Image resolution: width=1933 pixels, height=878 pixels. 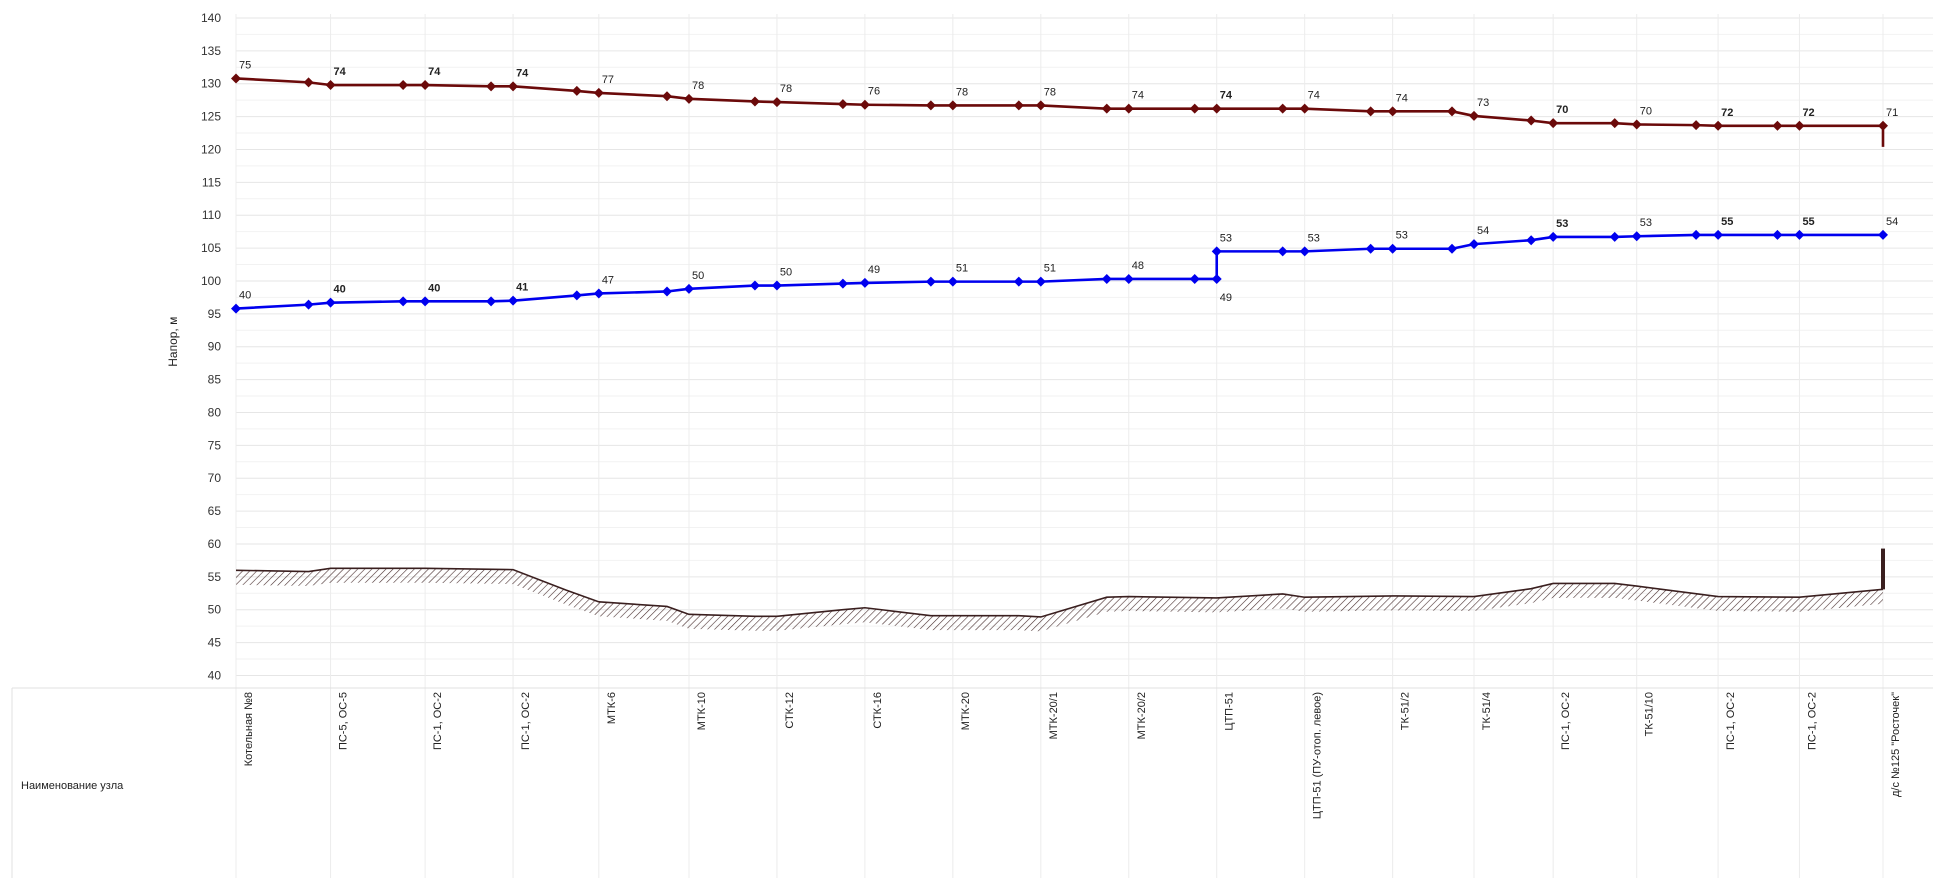 I want to click on node-row-label: Наименование узла, so click(x=72, y=786).